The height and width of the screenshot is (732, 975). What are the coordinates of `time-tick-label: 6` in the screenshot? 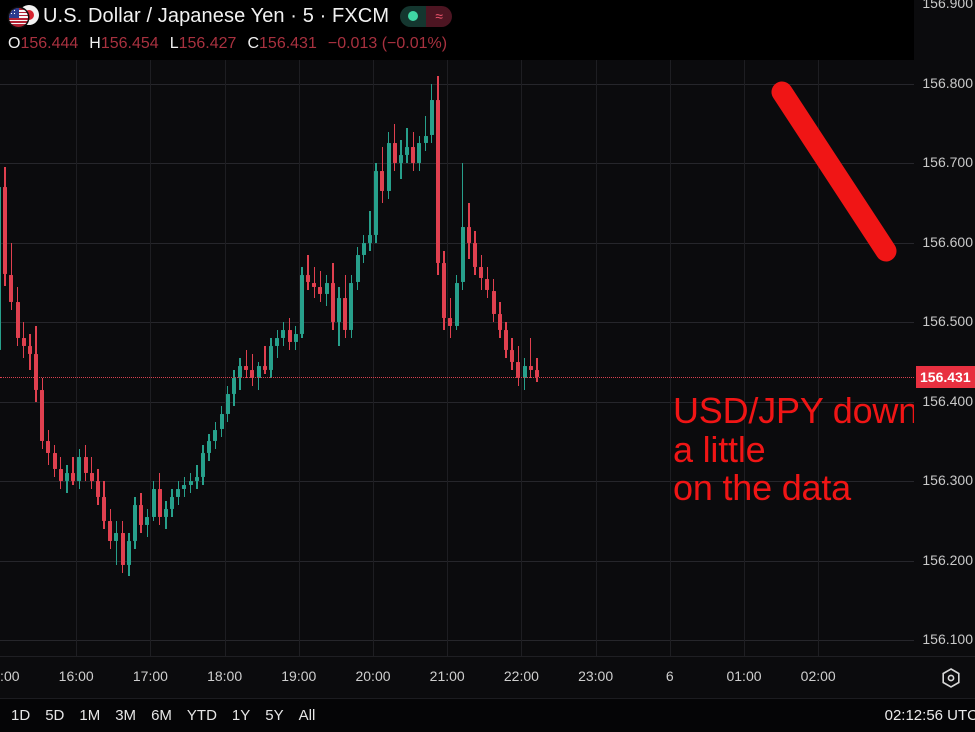 It's located at (669, 676).